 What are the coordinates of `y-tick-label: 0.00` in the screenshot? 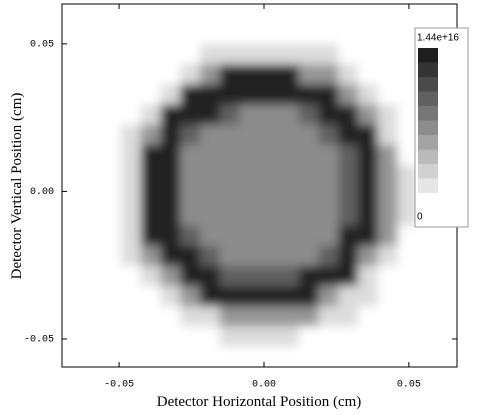 It's located at (42, 192).